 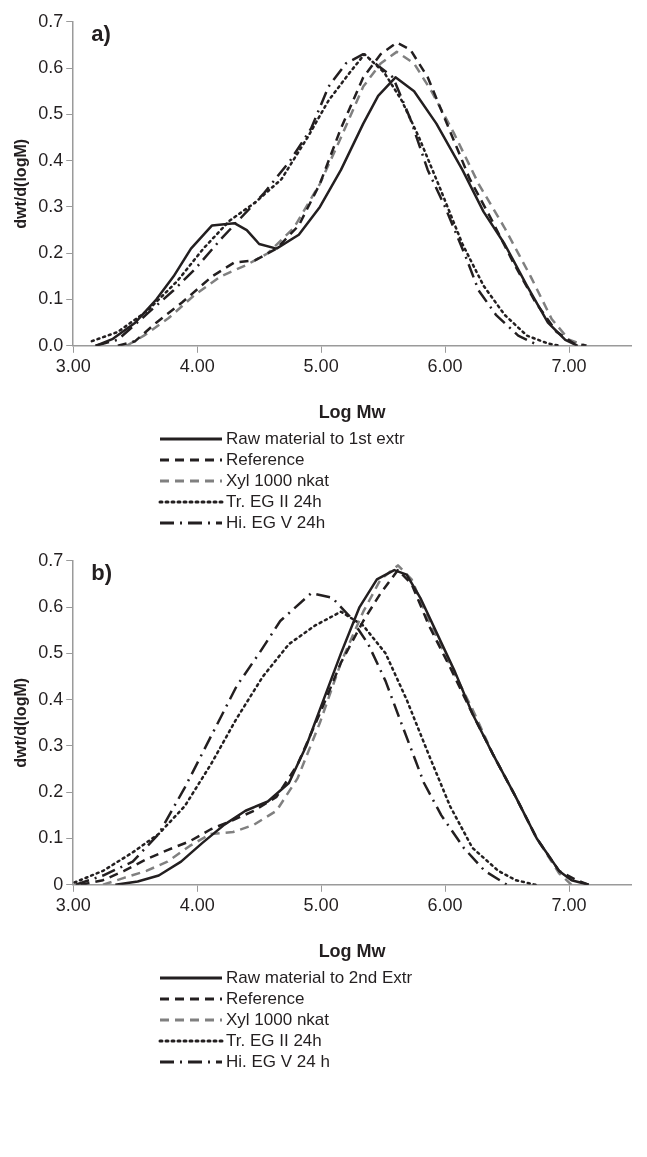 What do you see at coordinates (278, 1061) in the screenshot?
I see `legend-label: Hi. EG V 24 h` at bounding box center [278, 1061].